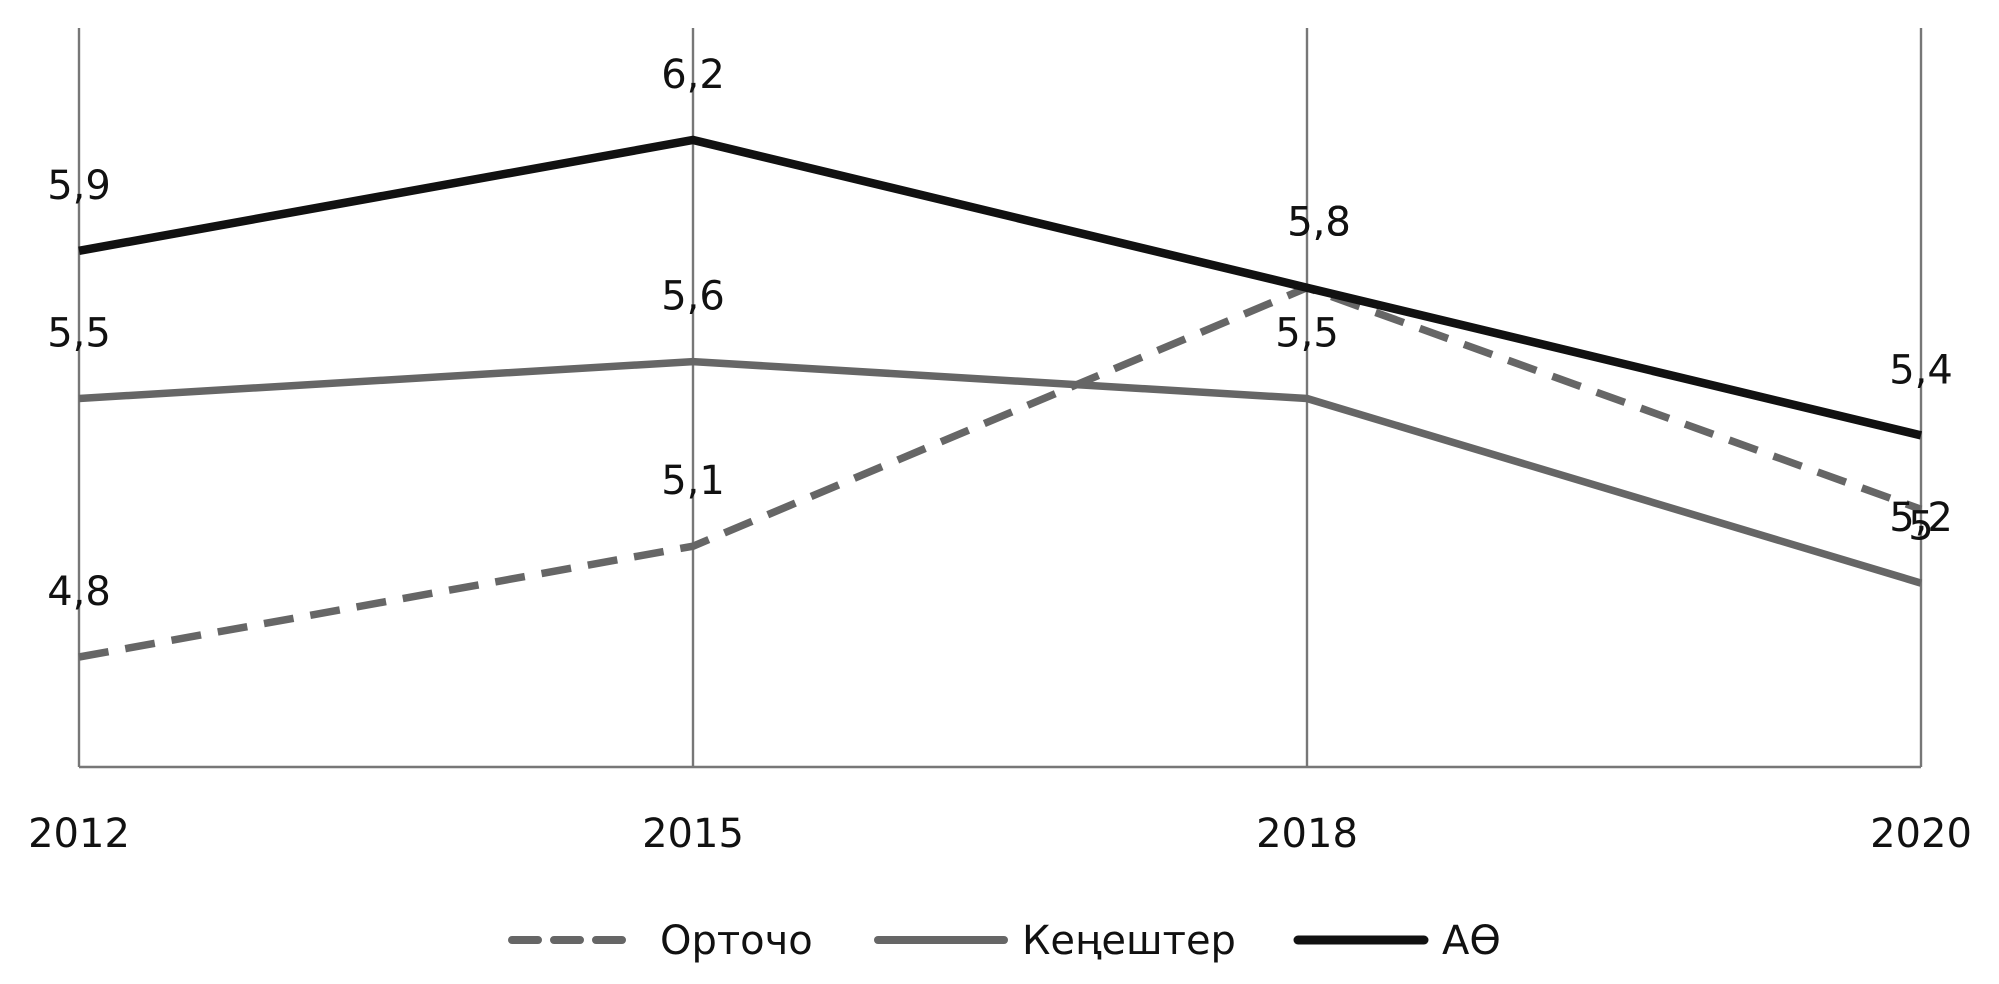 Image resolution: width=1999 pixels, height=984 pixels. What do you see at coordinates (1000, 834) in the screenshot?
I see `x-axis-ticks: 2012 2015 2018 2020` at bounding box center [1000, 834].